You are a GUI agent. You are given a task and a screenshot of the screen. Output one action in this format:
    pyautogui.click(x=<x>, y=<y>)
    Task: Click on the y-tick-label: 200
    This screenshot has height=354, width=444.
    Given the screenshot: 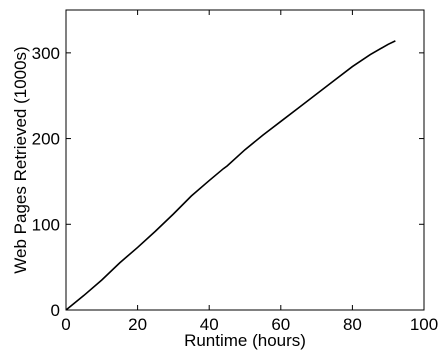 What is the action you would take?
    pyautogui.click(x=46, y=139)
    